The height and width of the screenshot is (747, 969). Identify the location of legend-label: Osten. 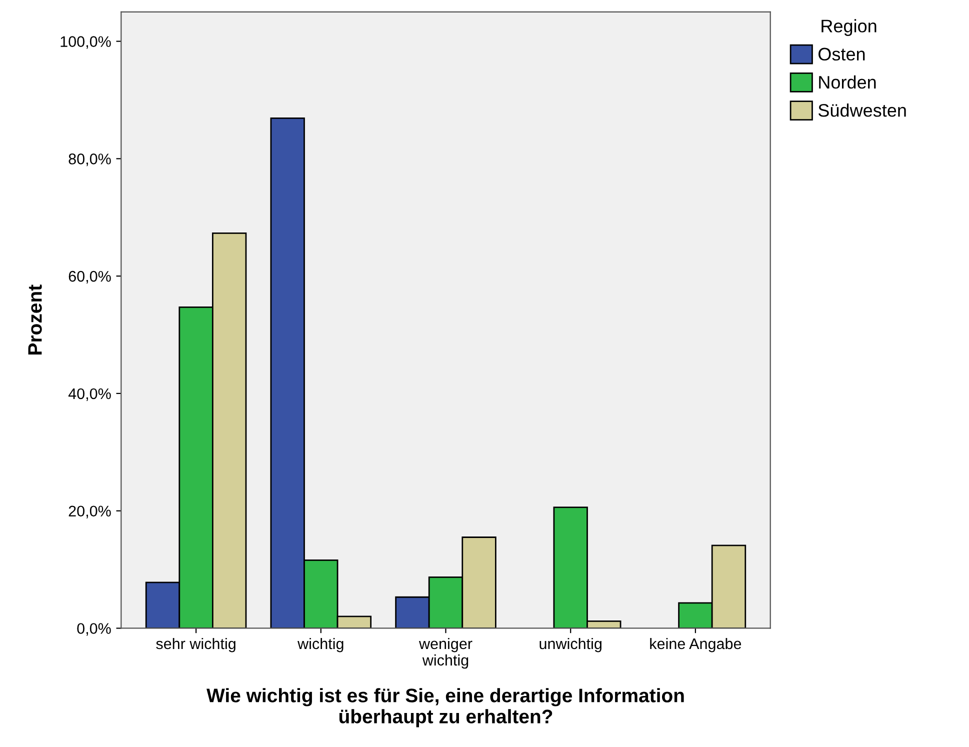
(841, 54).